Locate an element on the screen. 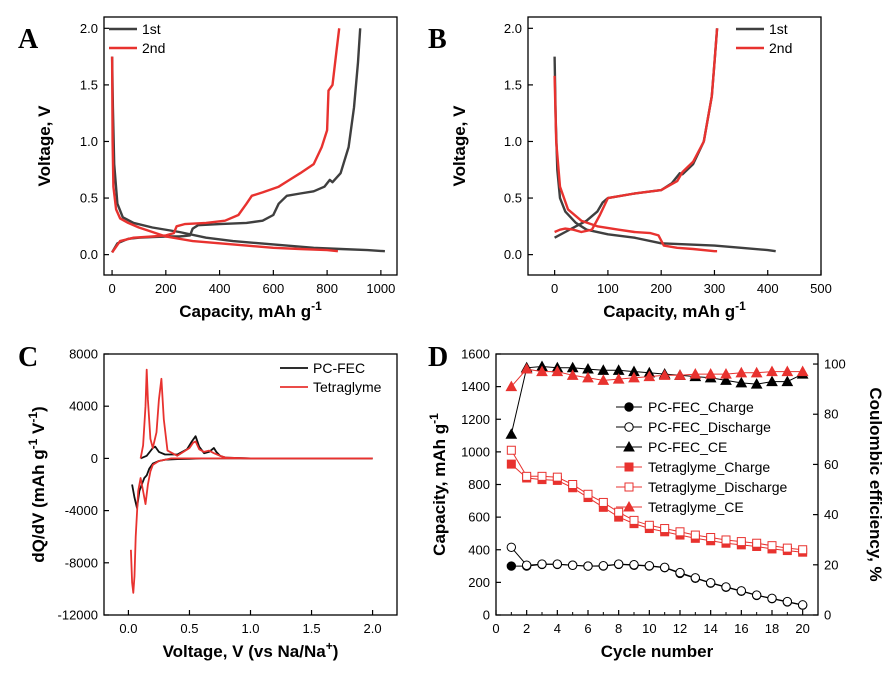 The width and height of the screenshot is (891, 675). series-line-tetraglyme is located at coordinates (251, 525).